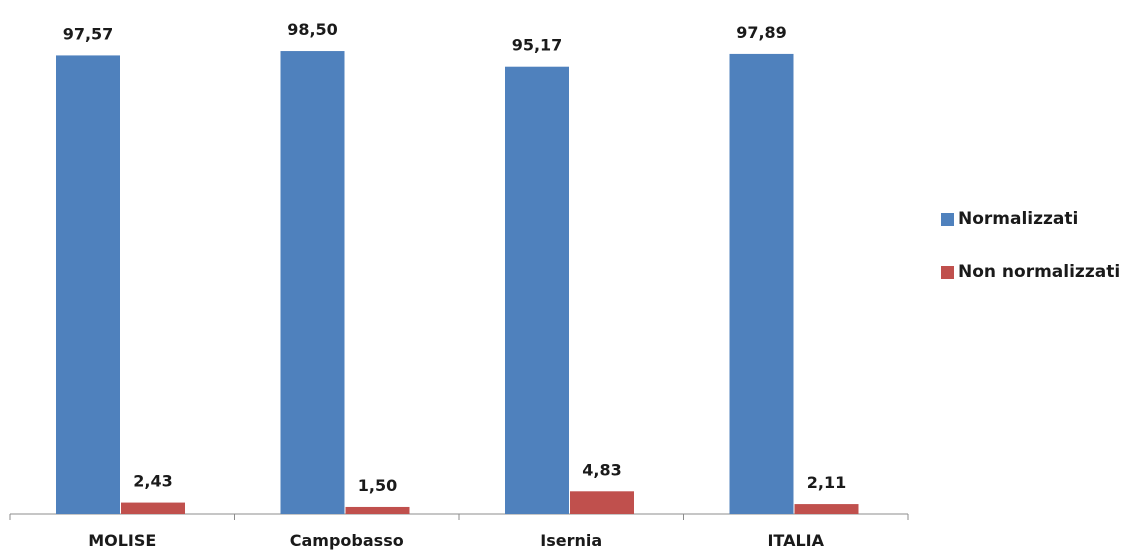  What do you see at coordinates (537, 290) in the screenshot?
I see `bar-normalizzati-isernia` at bounding box center [537, 290].